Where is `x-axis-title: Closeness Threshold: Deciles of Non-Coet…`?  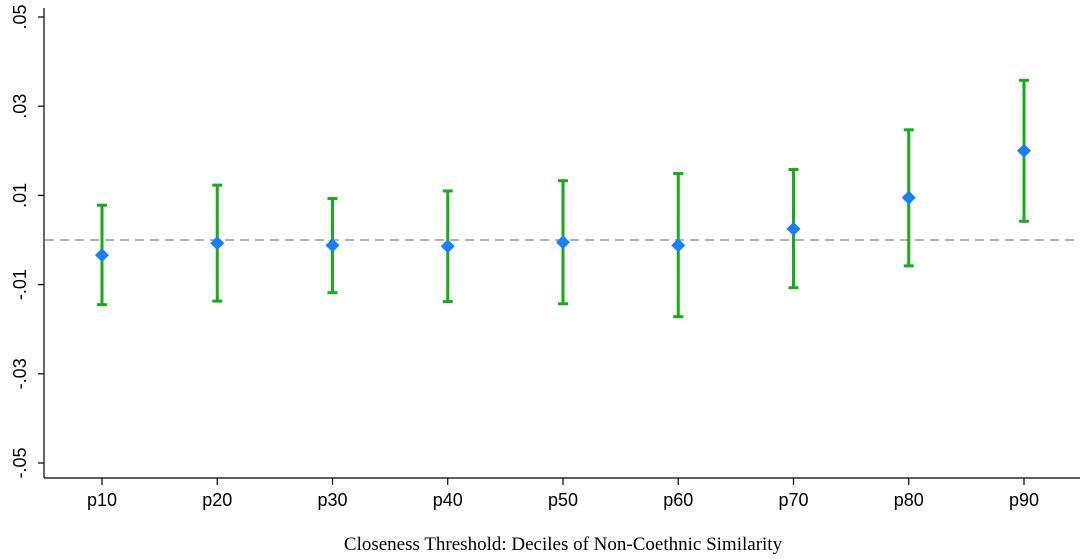
x-axis-title: Closeness Threshold: Deciles of Non-Coet… is located at coordinates (563, 544).